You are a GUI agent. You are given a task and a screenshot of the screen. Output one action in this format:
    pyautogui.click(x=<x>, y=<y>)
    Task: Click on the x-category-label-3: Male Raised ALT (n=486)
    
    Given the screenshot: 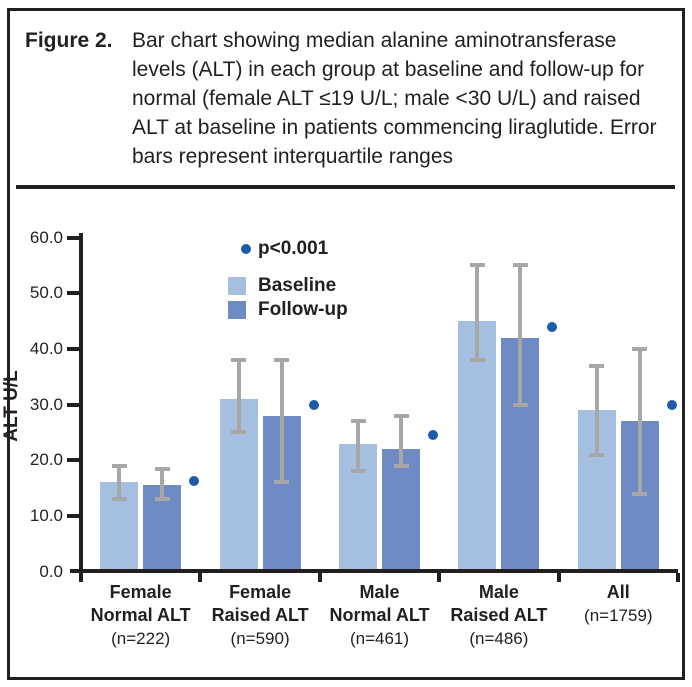 What is the action you would take?
    pyautogui.click(x=499, y=615)
    